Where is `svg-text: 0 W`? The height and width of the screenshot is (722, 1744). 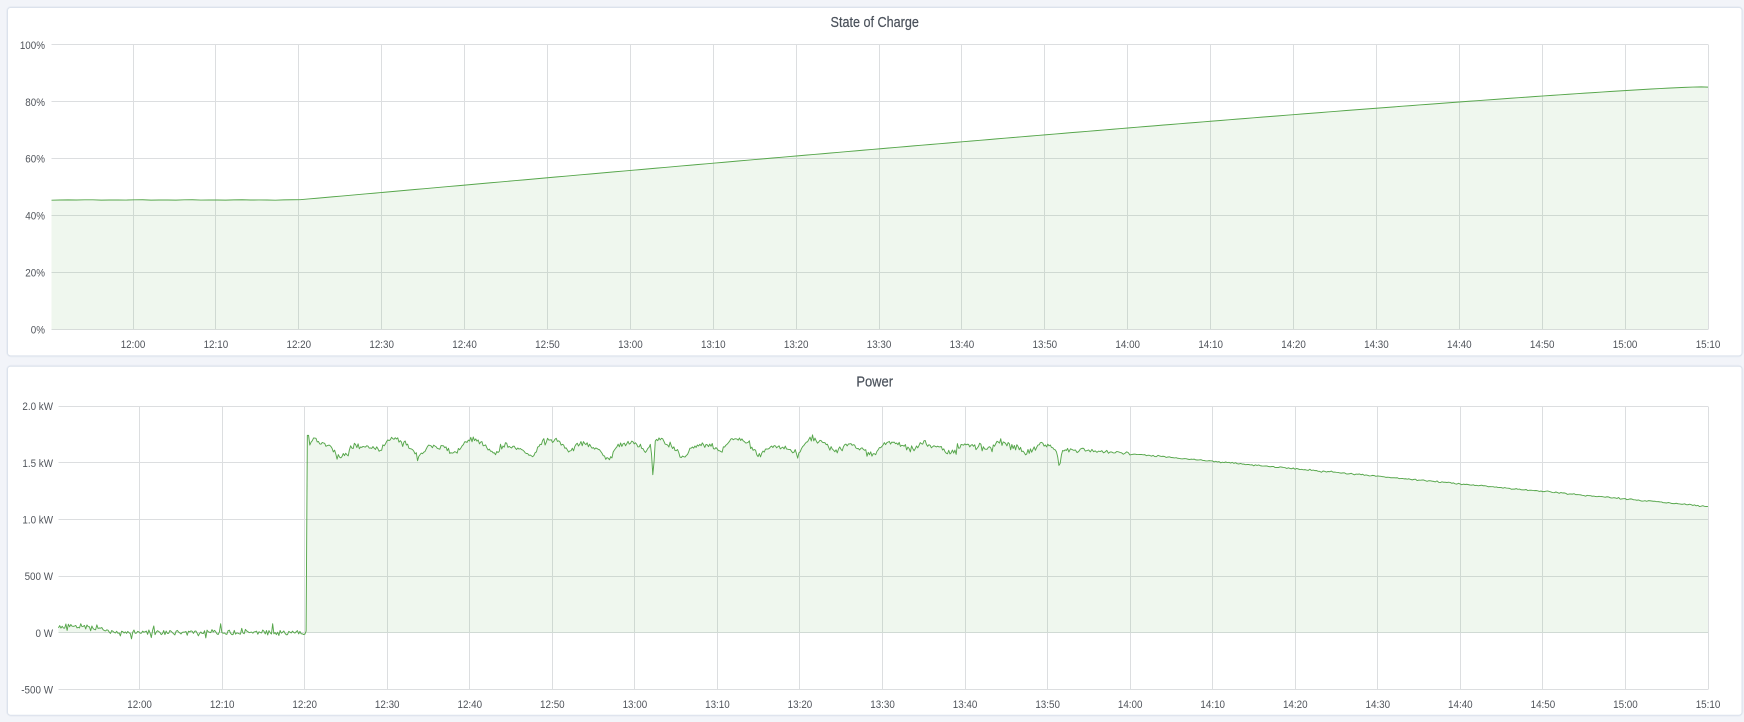 svg-text: 0 W is located at coordinates (45, 634).